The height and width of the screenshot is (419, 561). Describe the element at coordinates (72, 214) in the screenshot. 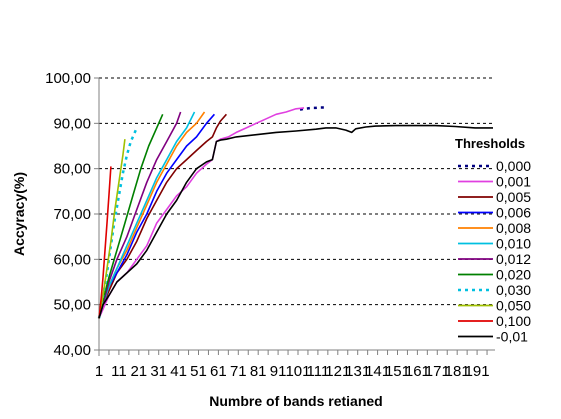

I see `y-tick-label: 70,00` at that location.